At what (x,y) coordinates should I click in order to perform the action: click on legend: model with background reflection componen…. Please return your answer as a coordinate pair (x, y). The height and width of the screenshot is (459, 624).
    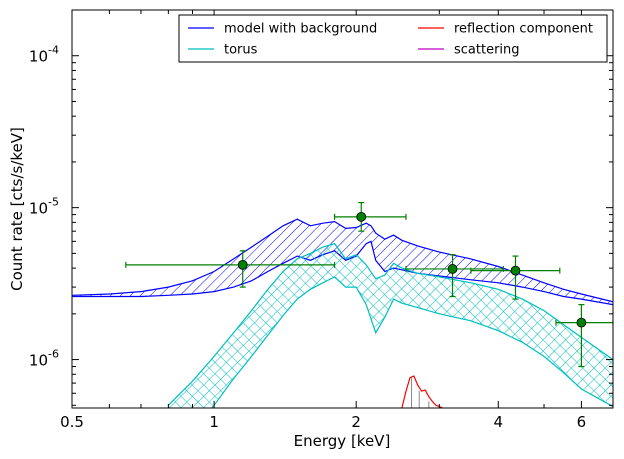
    Looking at the image, I should click on (393, 38).